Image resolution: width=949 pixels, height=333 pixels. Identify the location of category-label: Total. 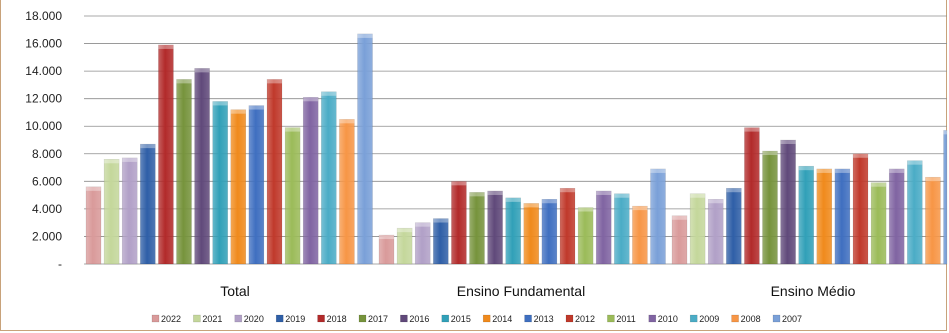
(235, 291).